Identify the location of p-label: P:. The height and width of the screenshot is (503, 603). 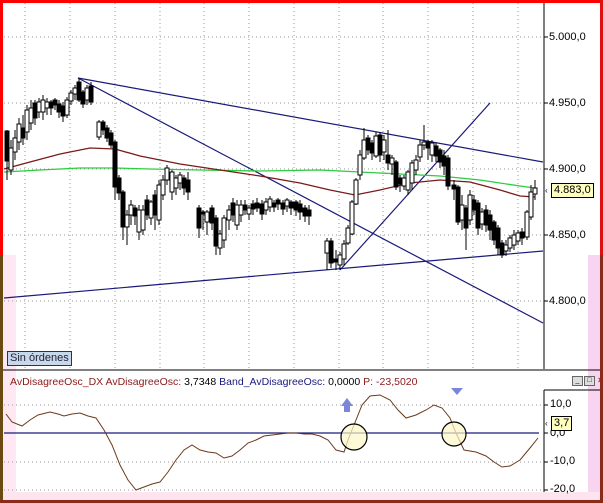
(368, 382).